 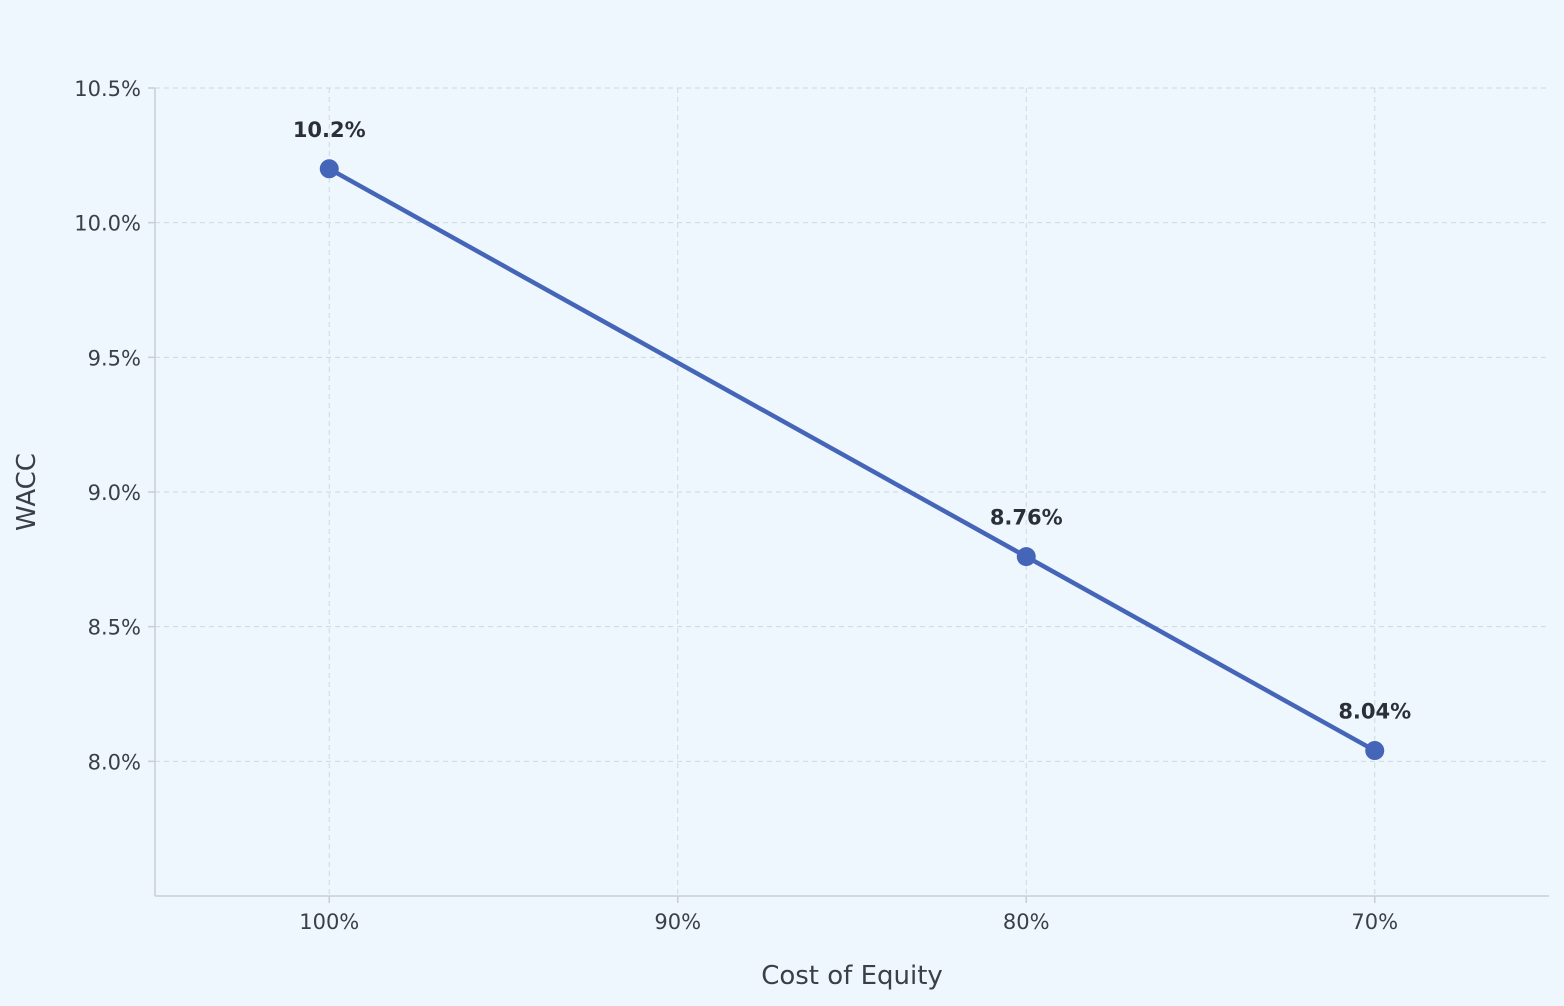 I want to click on data-label: 8.04%, so click(x=1374, y=712).